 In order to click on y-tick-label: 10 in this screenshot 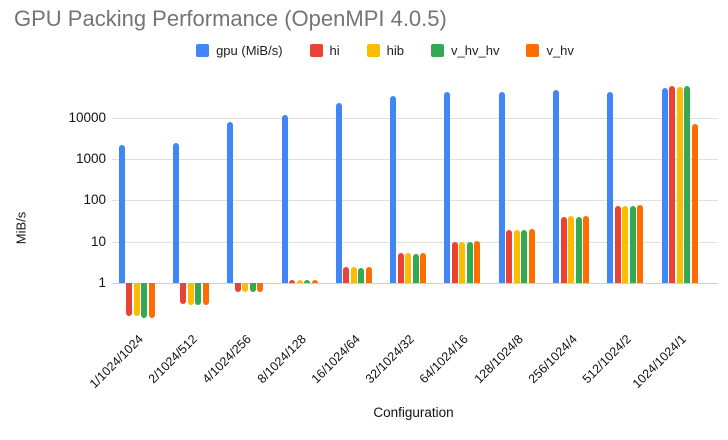, I will do `click(98, 241)`.